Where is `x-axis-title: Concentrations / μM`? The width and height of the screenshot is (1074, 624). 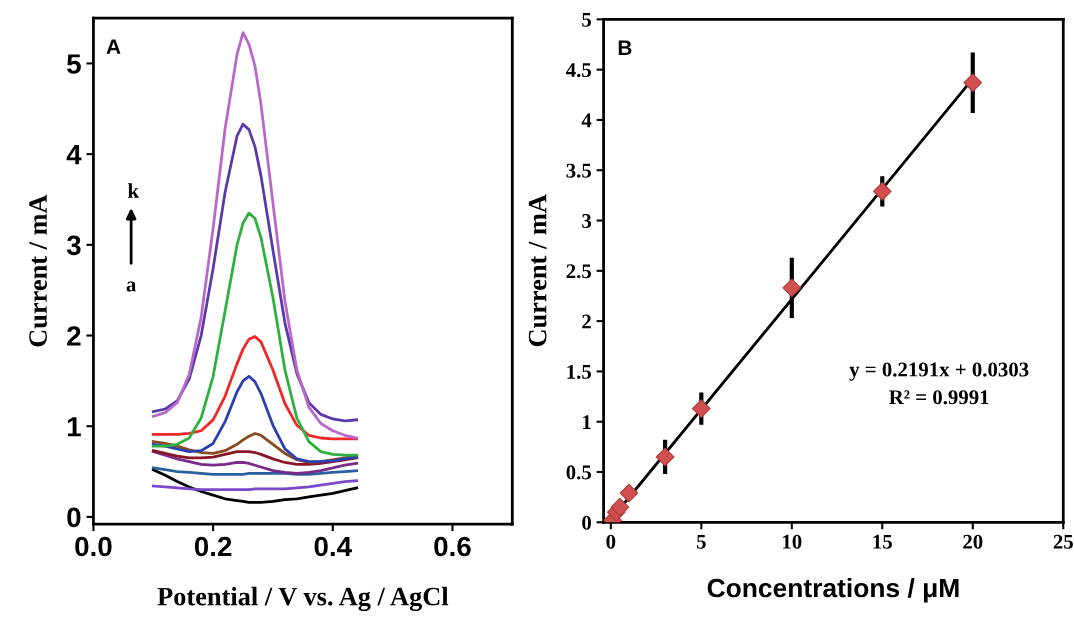
x-axis-title: Concentrations / μM is located at coordinates (833, 590).